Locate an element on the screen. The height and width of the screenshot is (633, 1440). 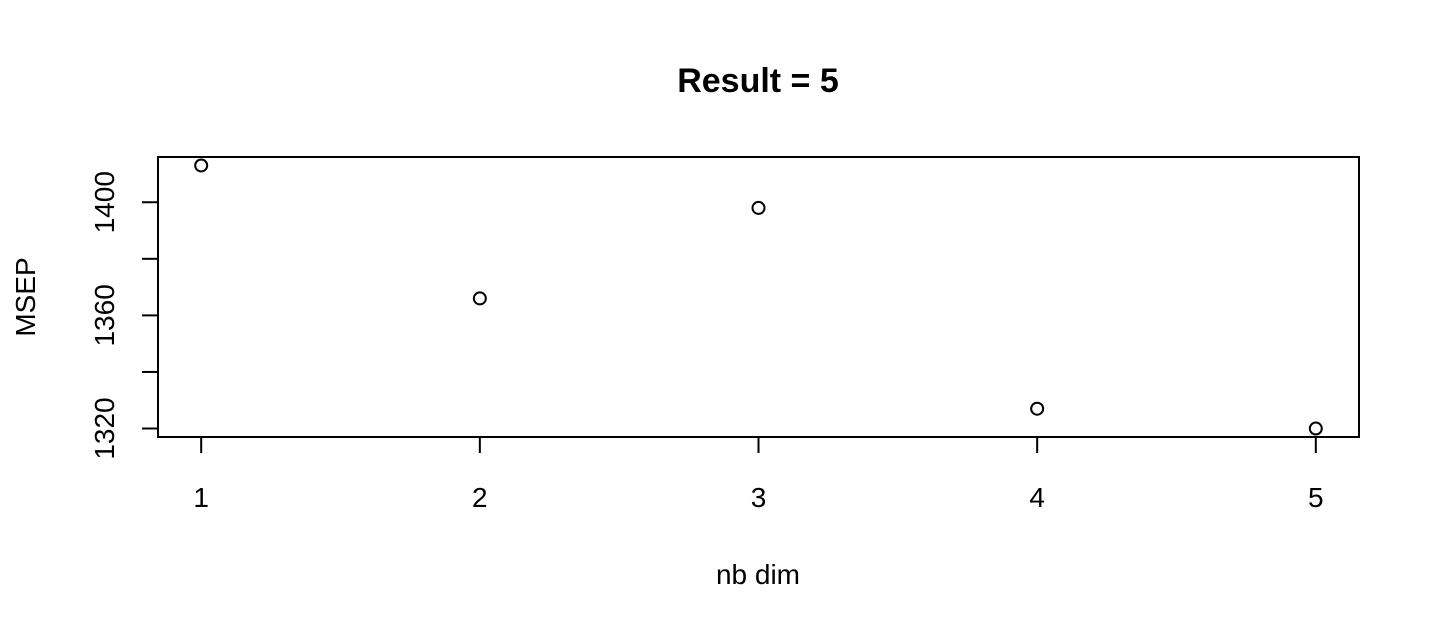
y-tick-label: 1360 is located at coordinates (104, 315).